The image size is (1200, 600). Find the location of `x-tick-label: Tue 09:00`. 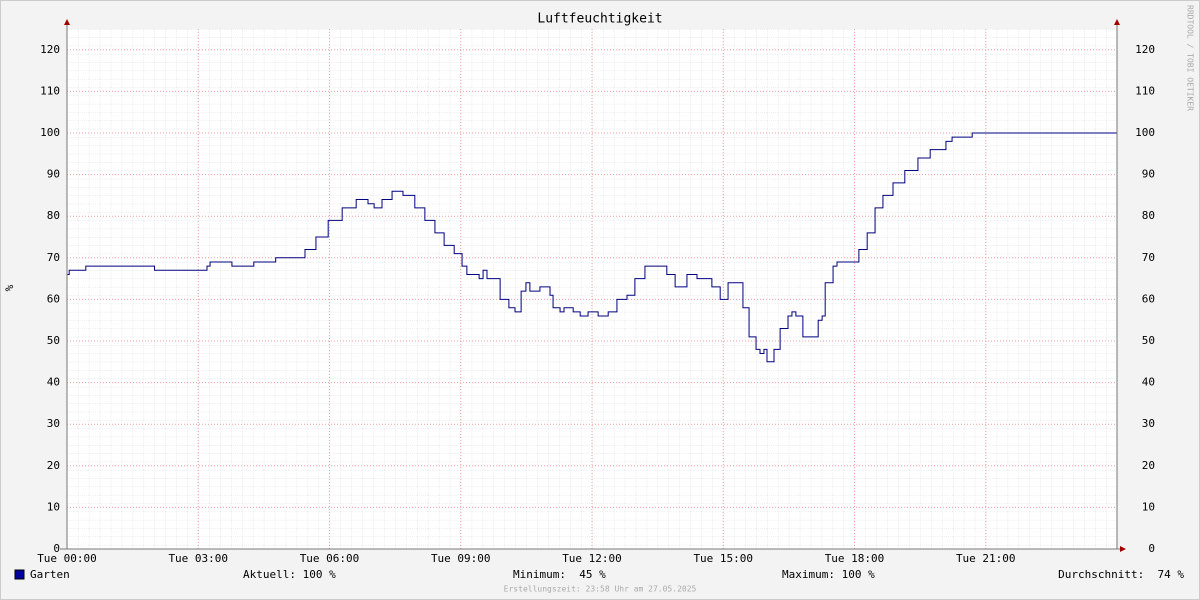

x-tick-label: Tue 09:00 is located at coordinates (461, 558).